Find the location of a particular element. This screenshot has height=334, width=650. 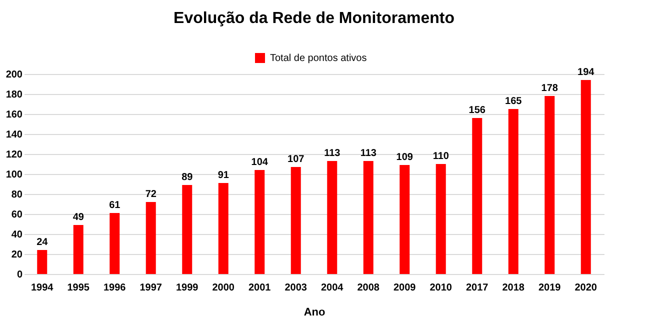

y-tick-label: 200 is located at coordinates (14, 75).